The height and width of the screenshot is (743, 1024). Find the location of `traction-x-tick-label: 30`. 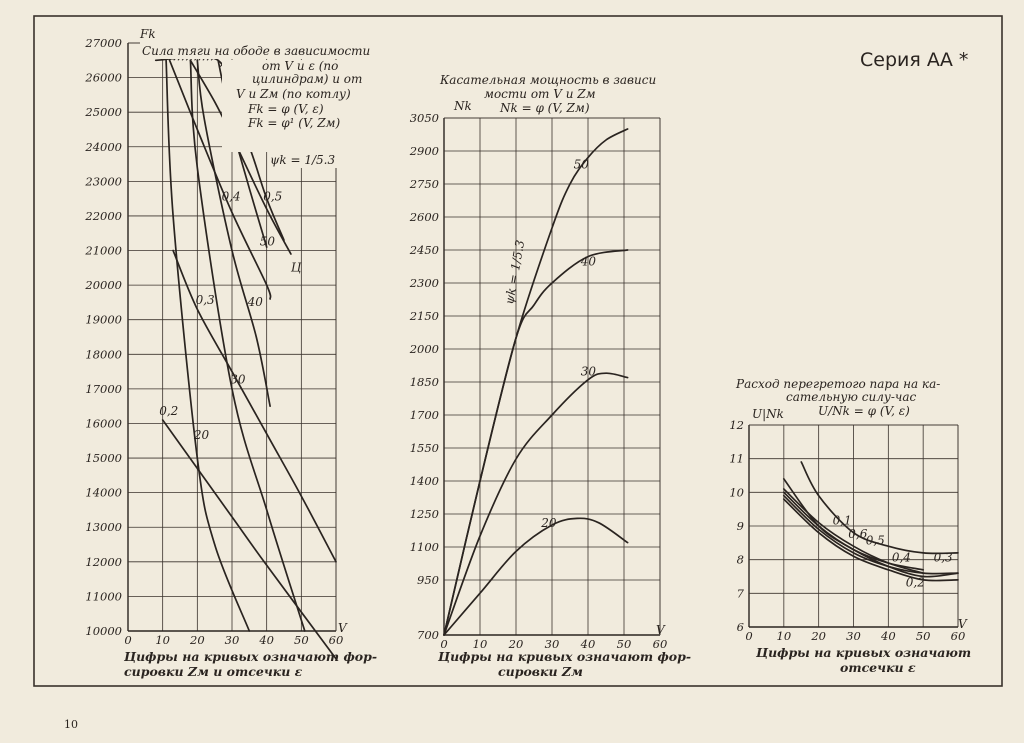

traction-x-tick-label: 30 is located at coordinates (232, 640).